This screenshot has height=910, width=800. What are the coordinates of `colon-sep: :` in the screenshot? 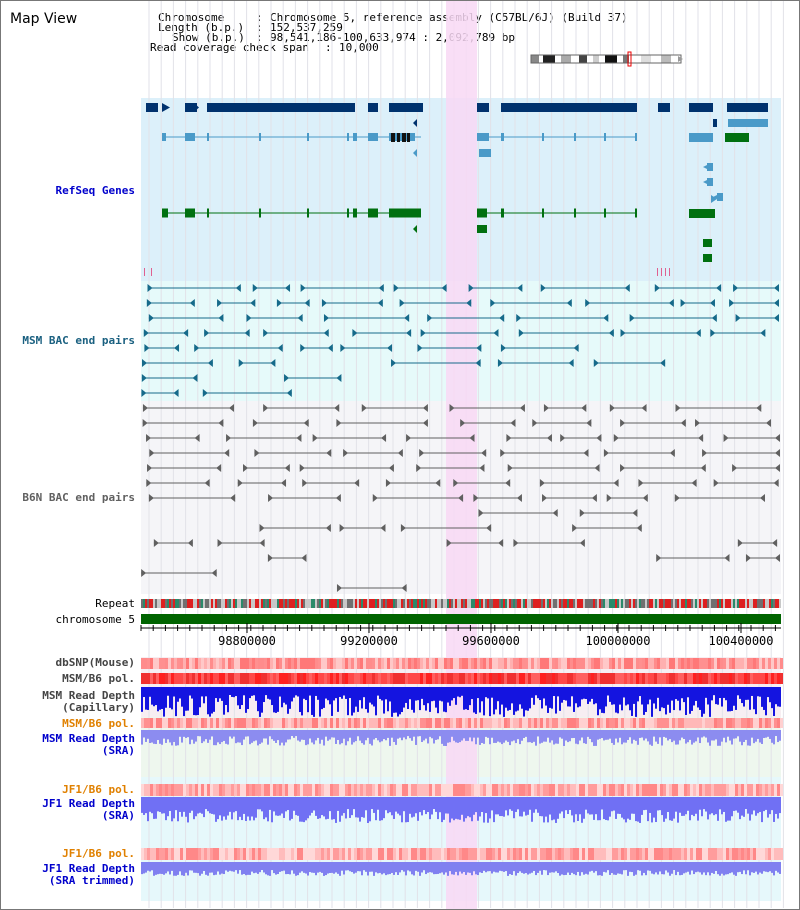 It's located at (259, 17).